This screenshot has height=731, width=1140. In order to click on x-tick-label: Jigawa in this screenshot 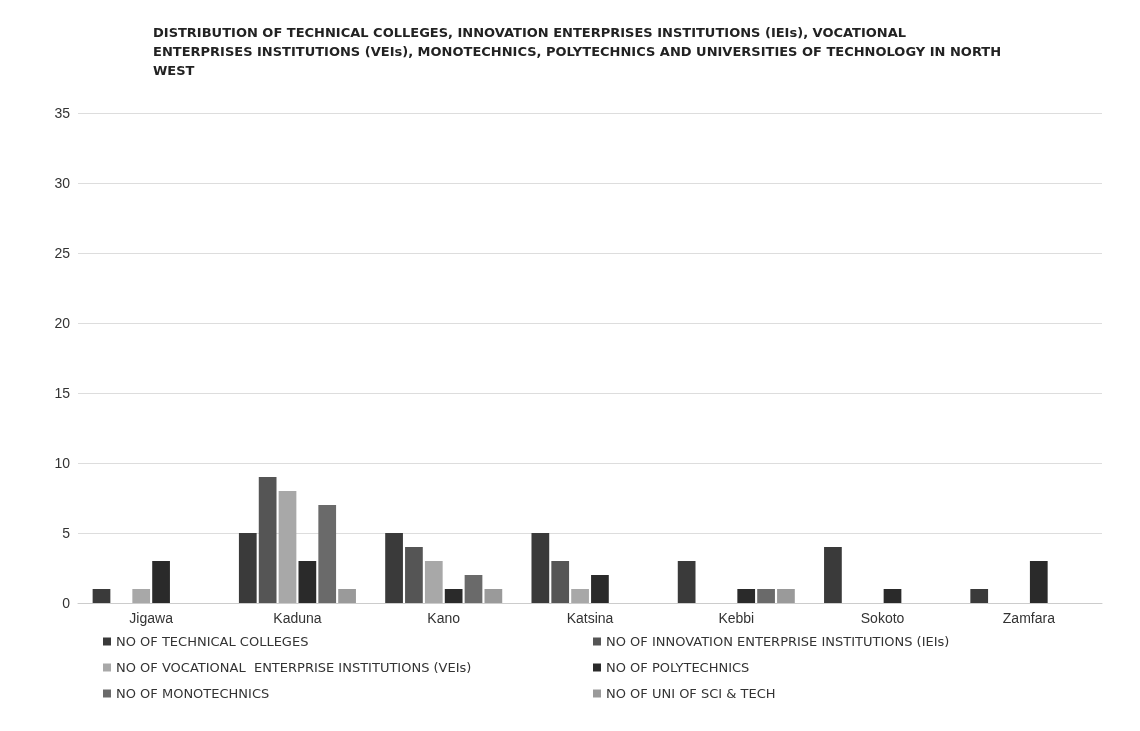, I will do `click(151, 618)`.